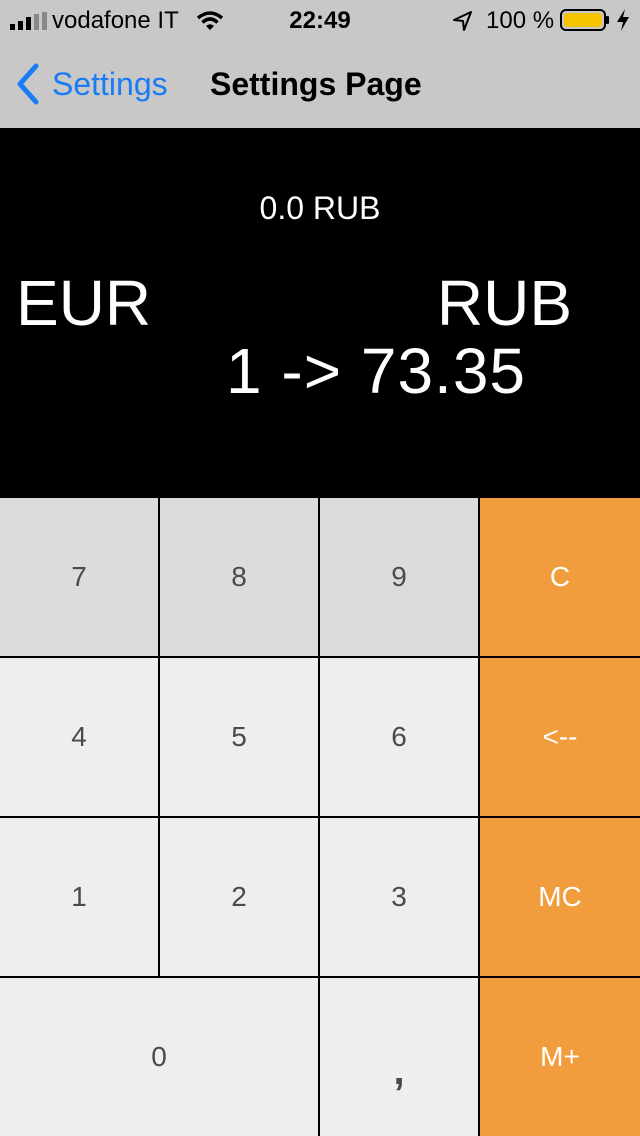  I want to click on charging-icon, so click(623, 20).